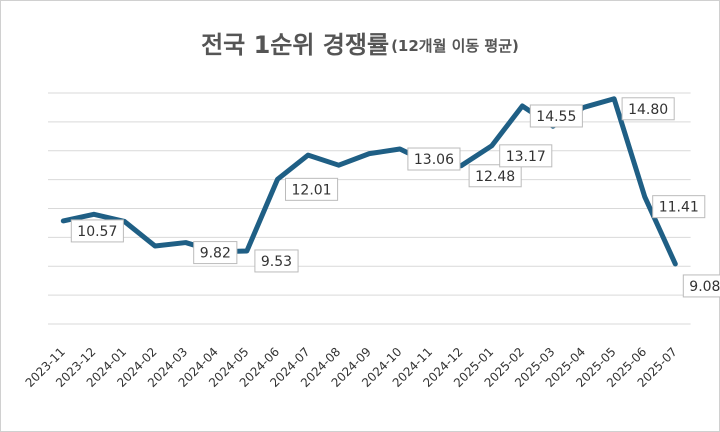 The image size is (720, 432). I want to click on data-label-text: 13.17, so click(526, 157).